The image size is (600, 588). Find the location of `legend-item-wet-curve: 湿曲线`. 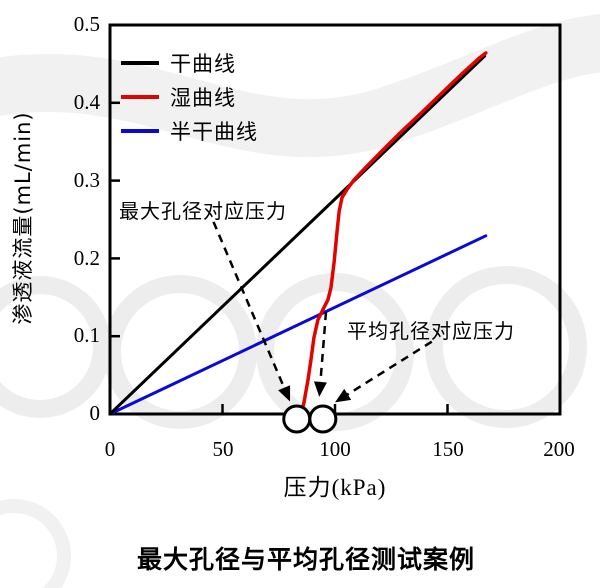

legend-item-wet-curve: 湿曲线 is located at coordinates (189, 97).